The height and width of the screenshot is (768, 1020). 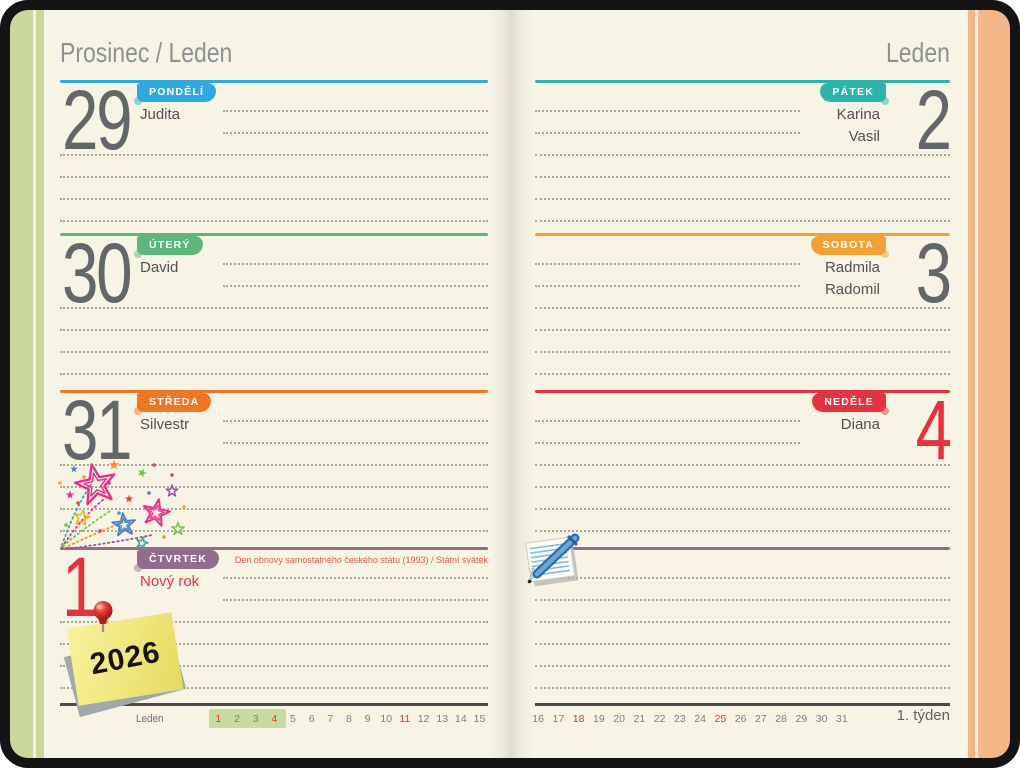 What do you see at coordinates (858, 114) in the screenshot?
I see `name-day-label: Karina` at bounding box center [858, 114].